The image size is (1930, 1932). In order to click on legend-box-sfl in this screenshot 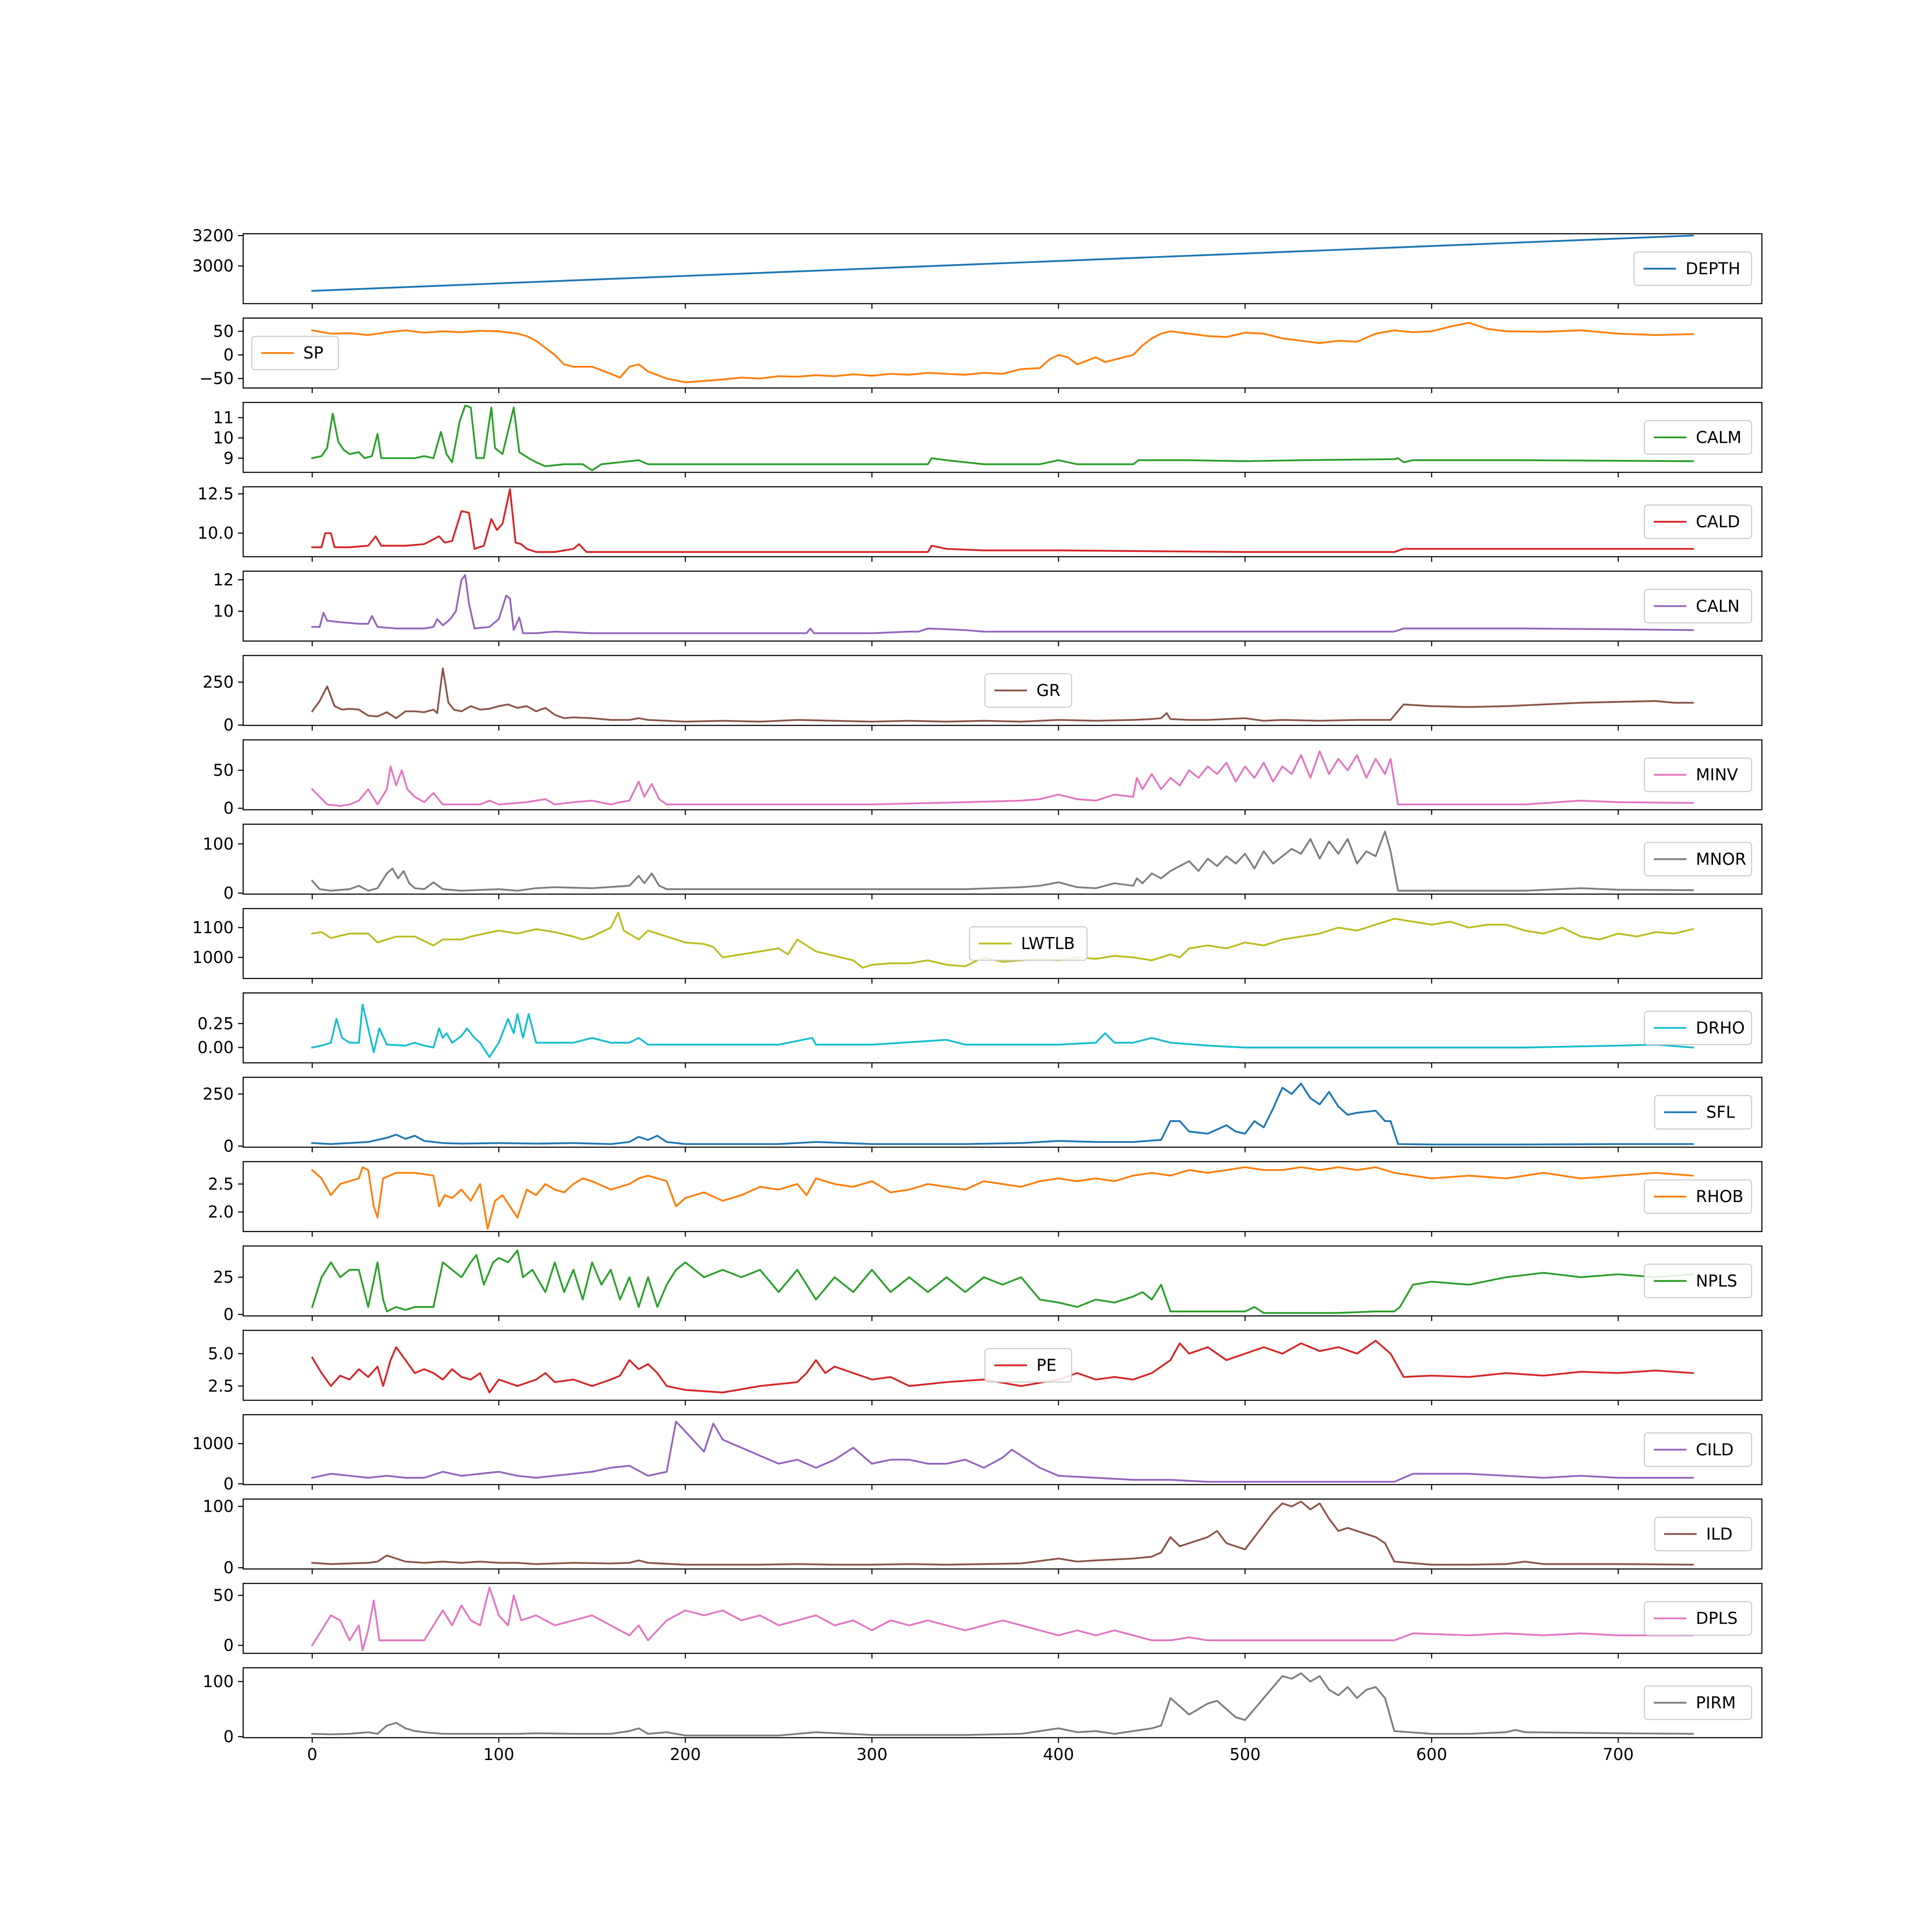, I will do `click(1703, 1113)`.